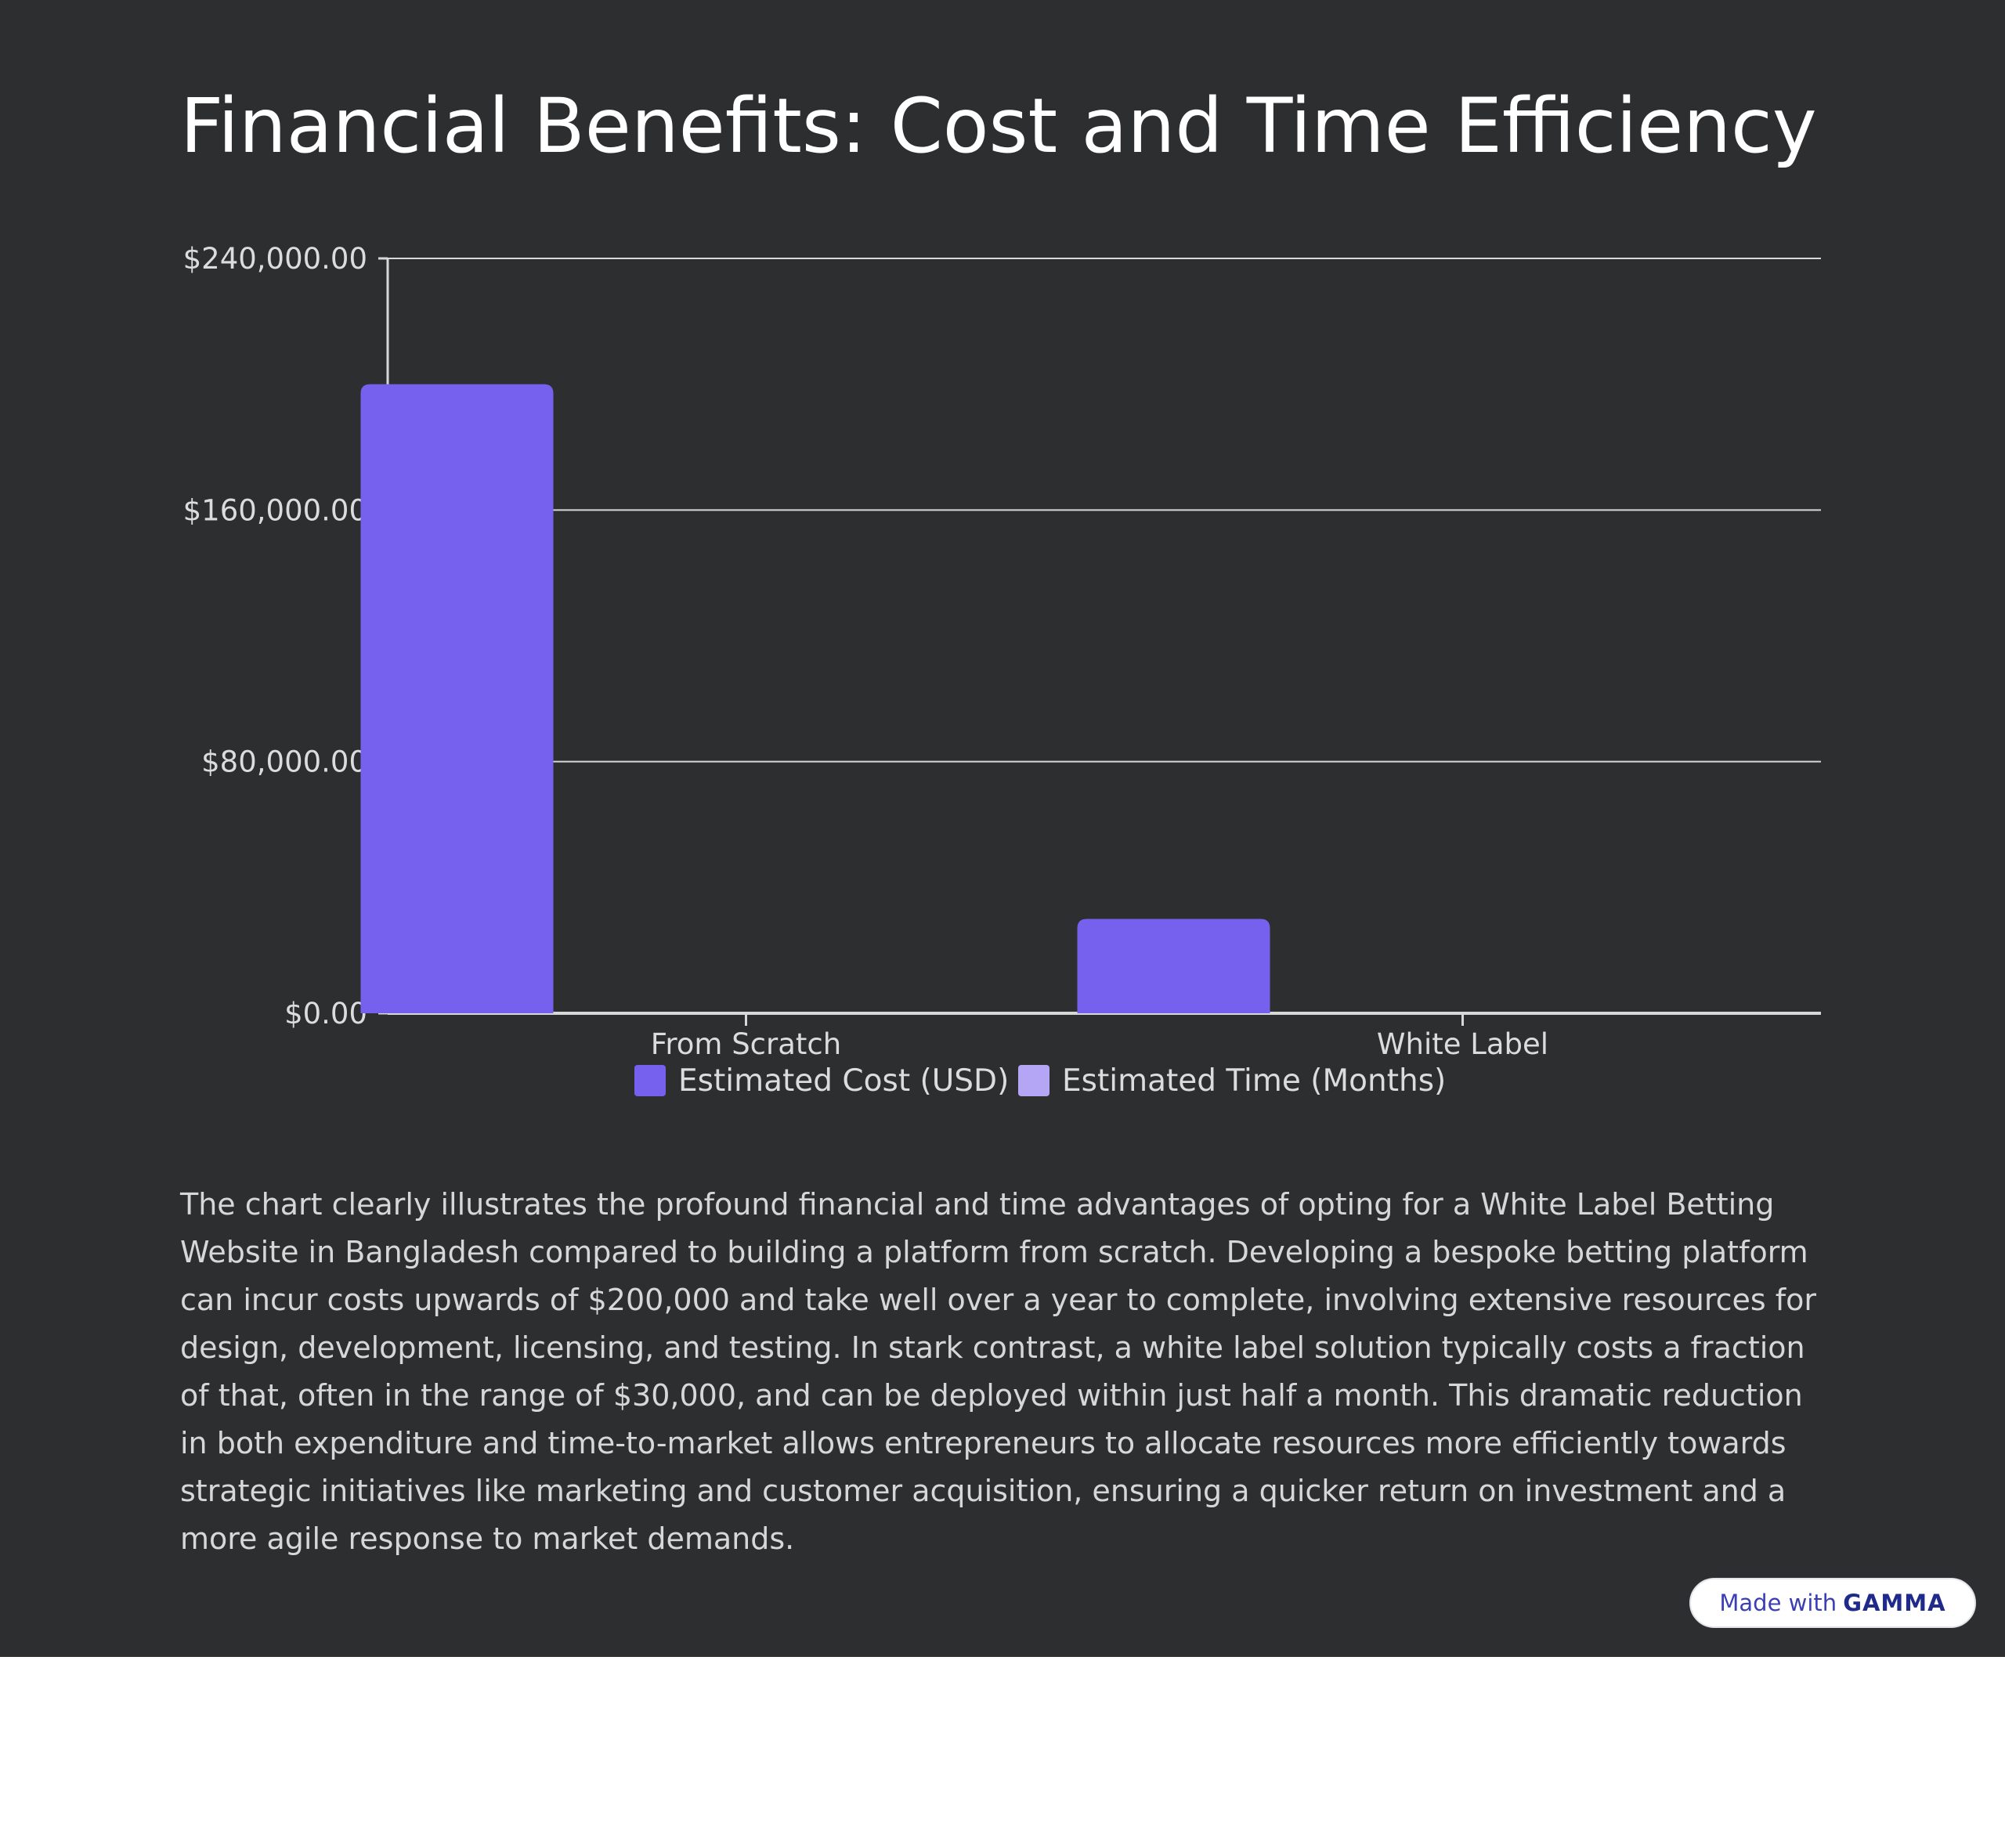  Describe the element at coordinates (275, 510) in the screenshot. I see `y-tick-label-2: $160,000.00` at that location.